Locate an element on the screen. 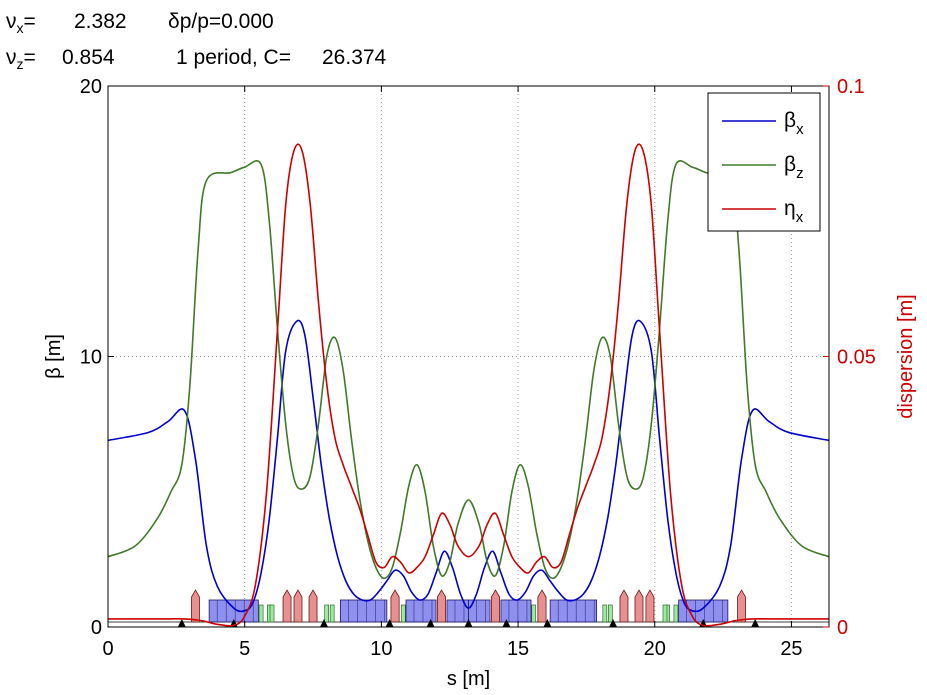  tune-z-label: νz= is located at coordinates (21, 59).